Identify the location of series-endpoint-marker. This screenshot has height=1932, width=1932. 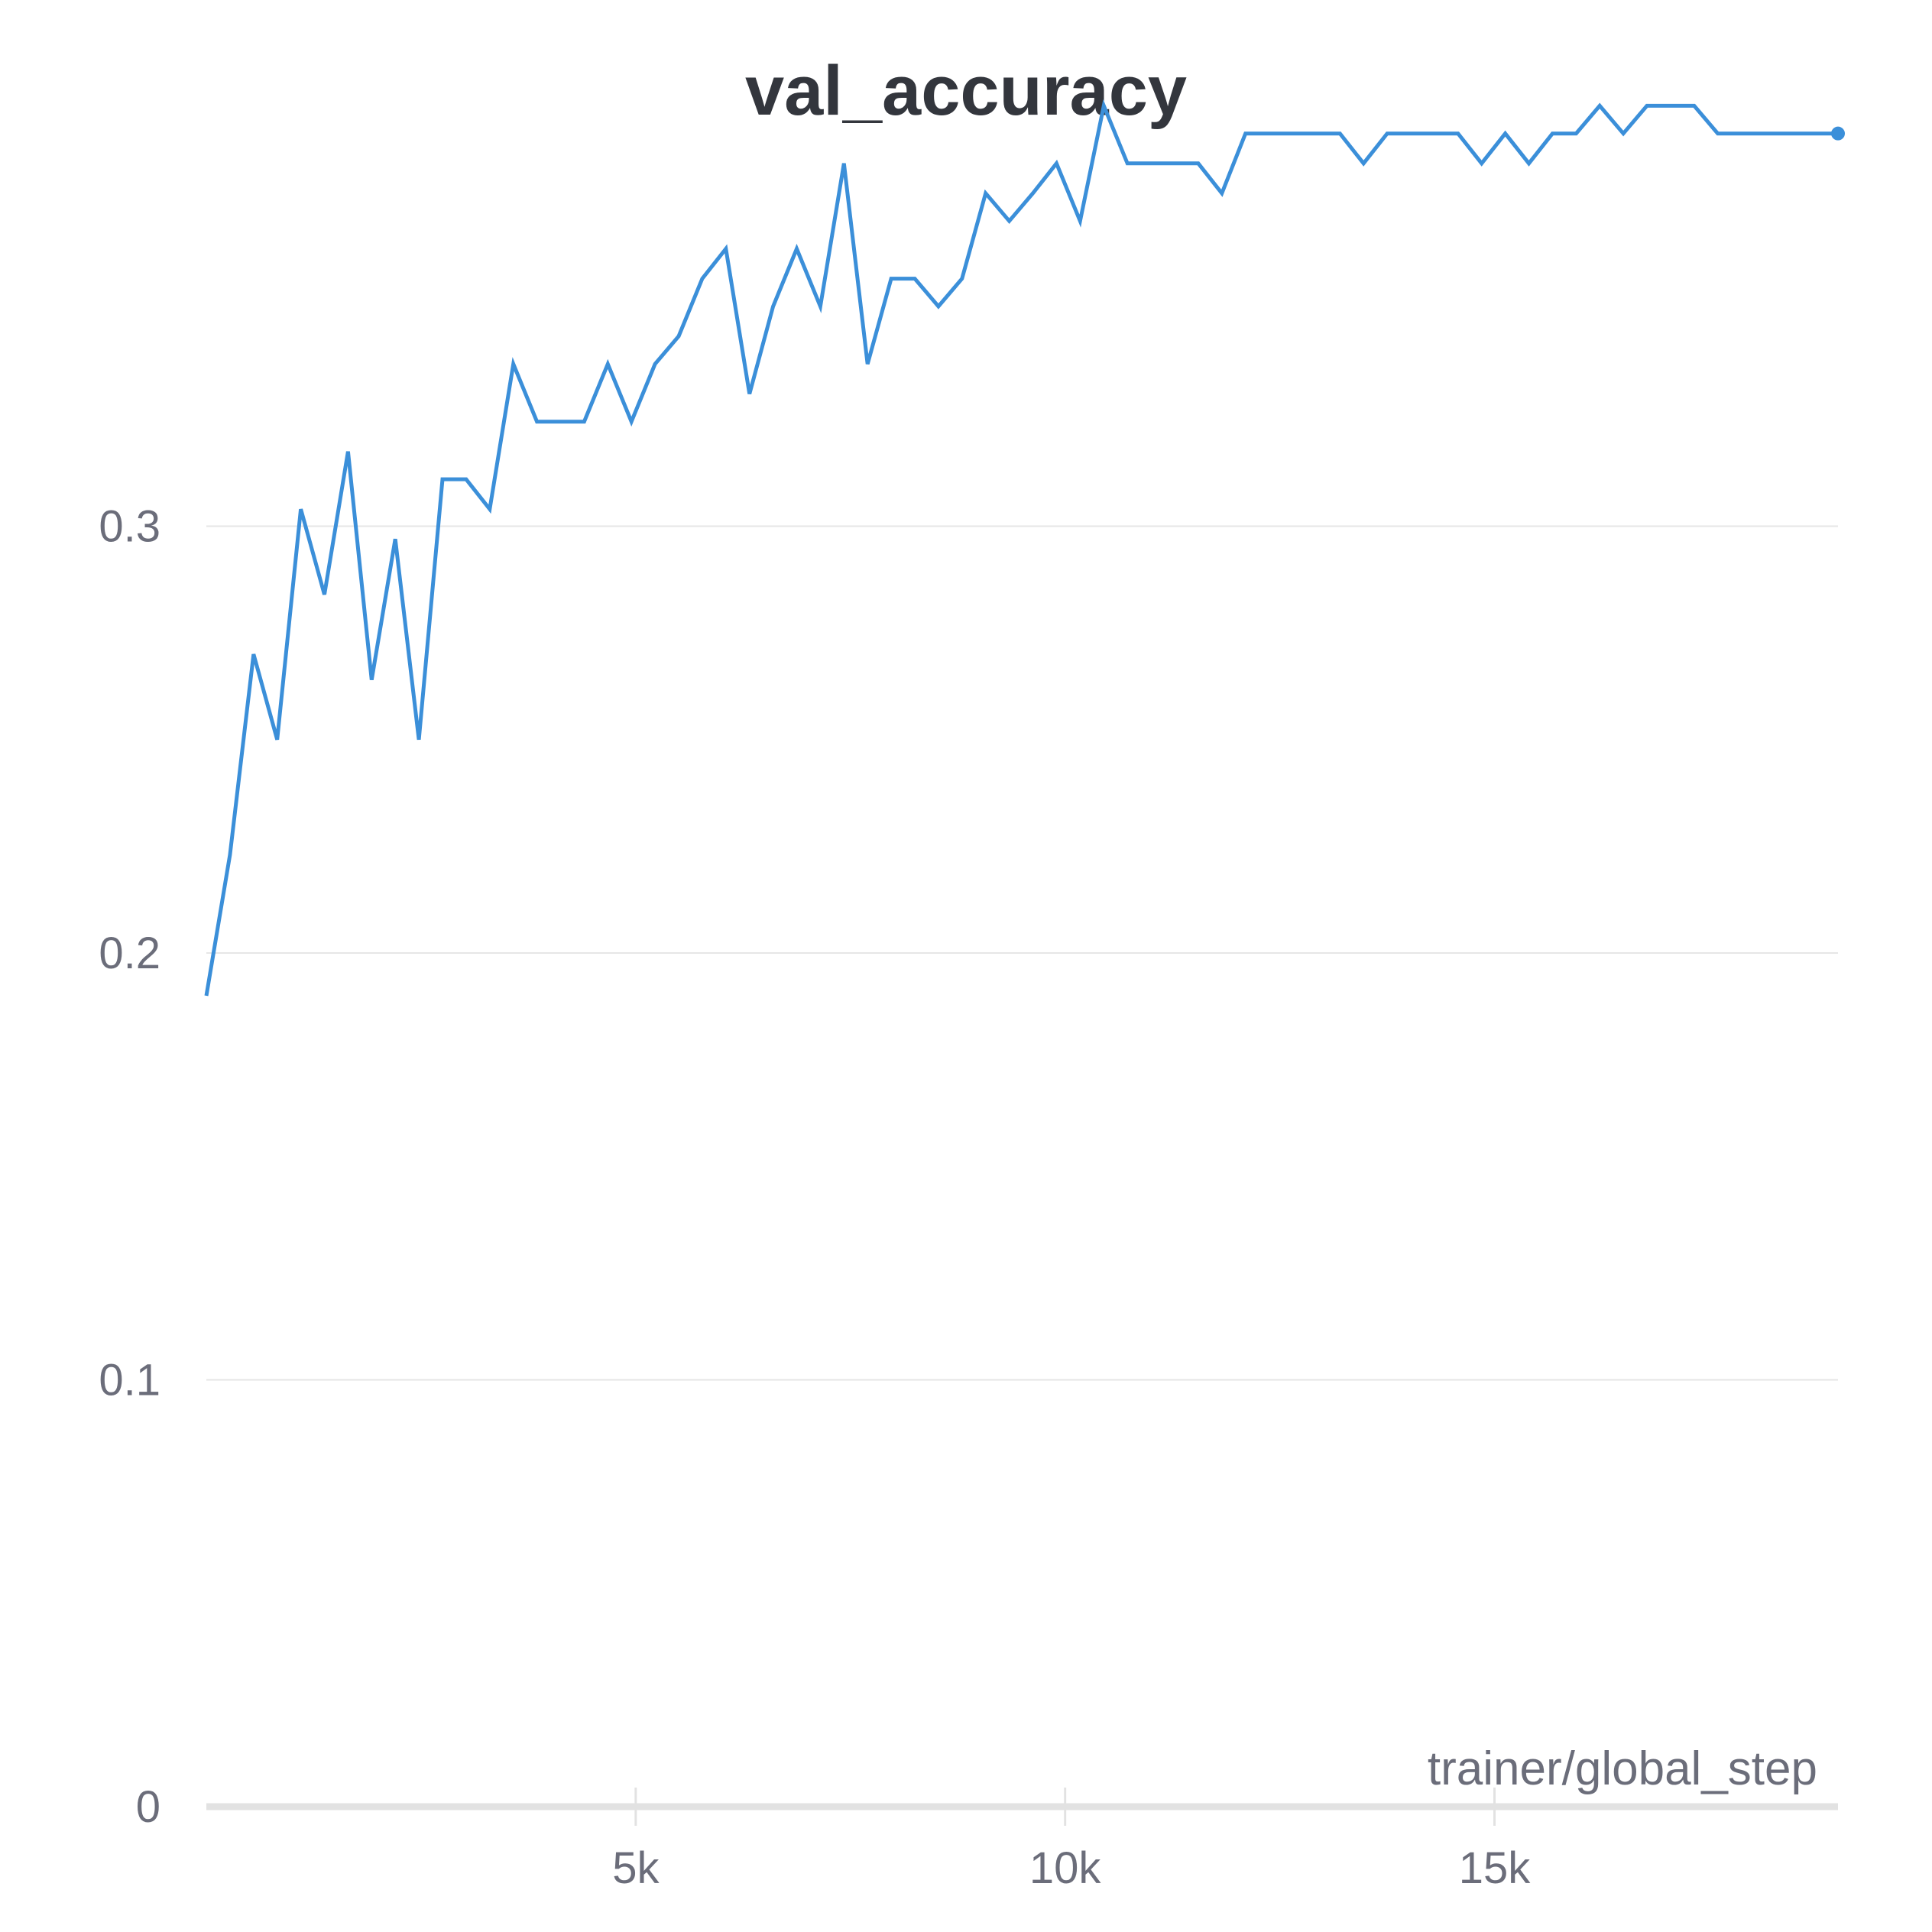
(1838, 134).